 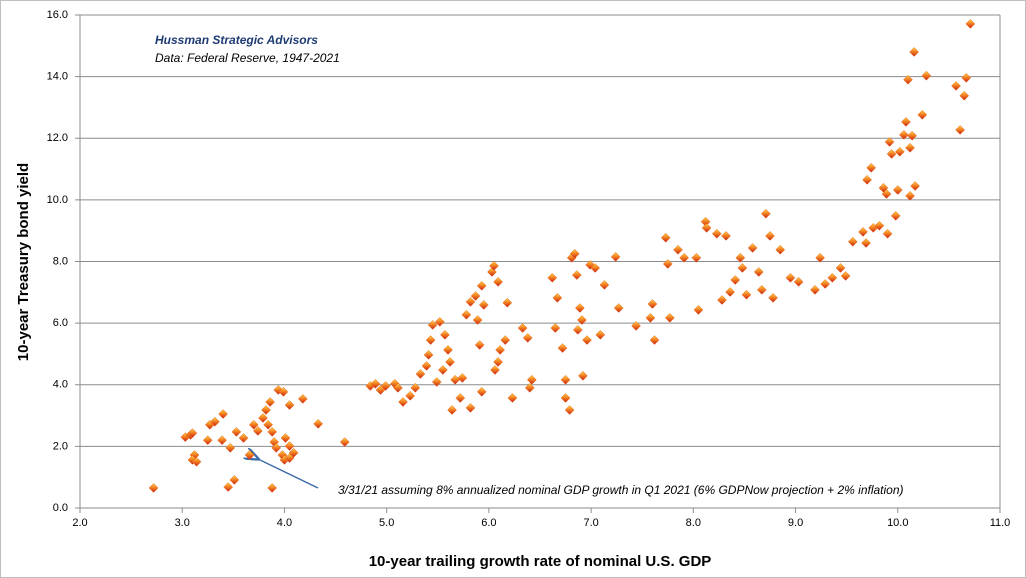 What do you see at coordinates (897, 523) in the screenshot?
I see `x-tick-label: 10.0` at bounding box center [897, 523].